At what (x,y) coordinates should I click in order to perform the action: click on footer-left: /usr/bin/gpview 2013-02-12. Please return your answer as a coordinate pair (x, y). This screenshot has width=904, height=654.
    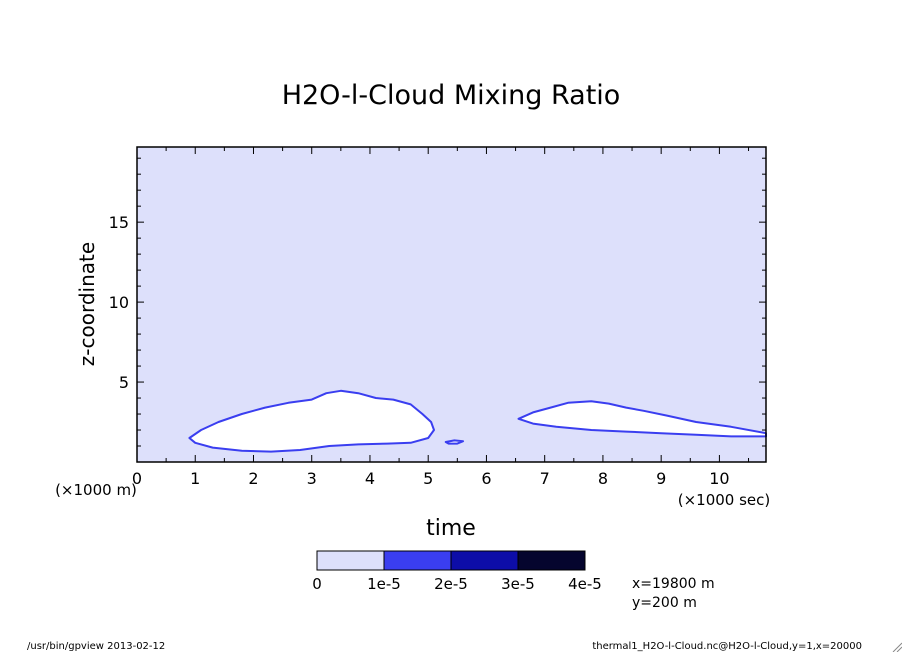
    Looking at the image, I should click on (96, 646).